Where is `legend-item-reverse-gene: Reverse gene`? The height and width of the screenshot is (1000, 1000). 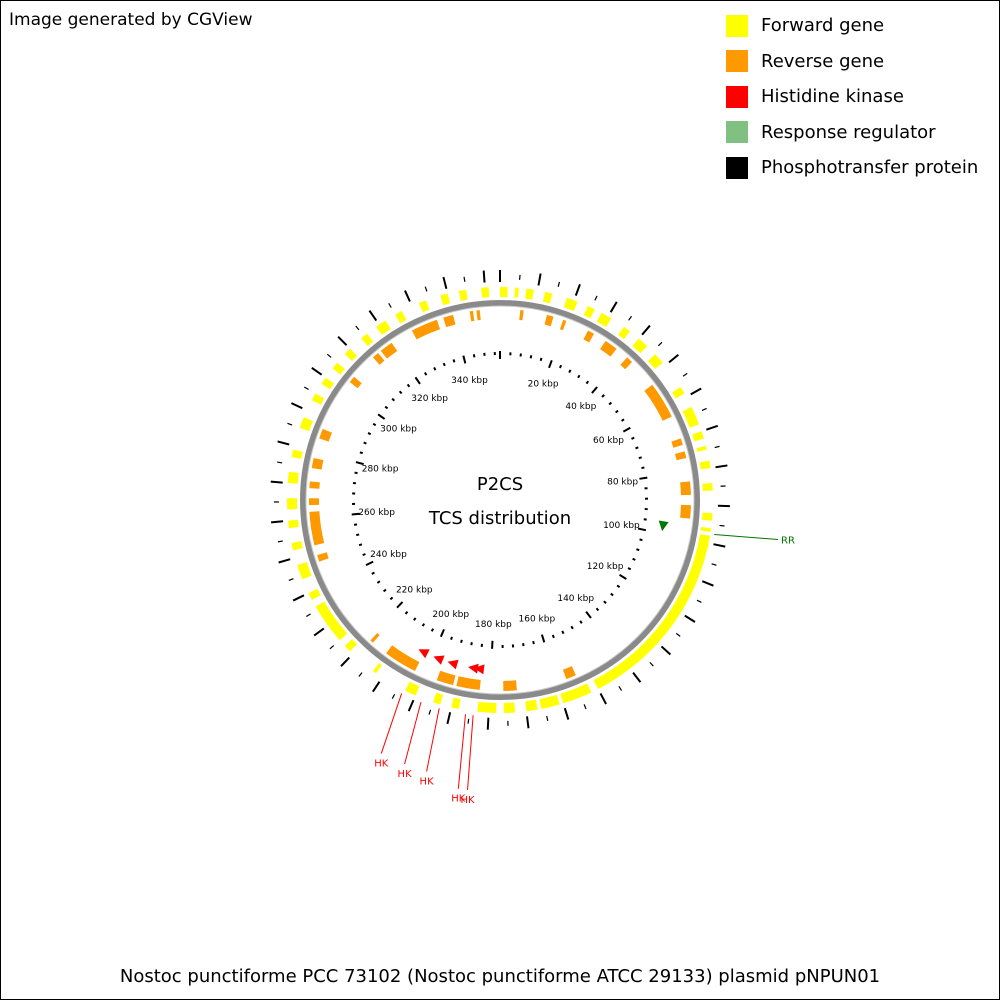 legend-item-reverse-gene: Reverse gene is located at coordinates (852, 62).